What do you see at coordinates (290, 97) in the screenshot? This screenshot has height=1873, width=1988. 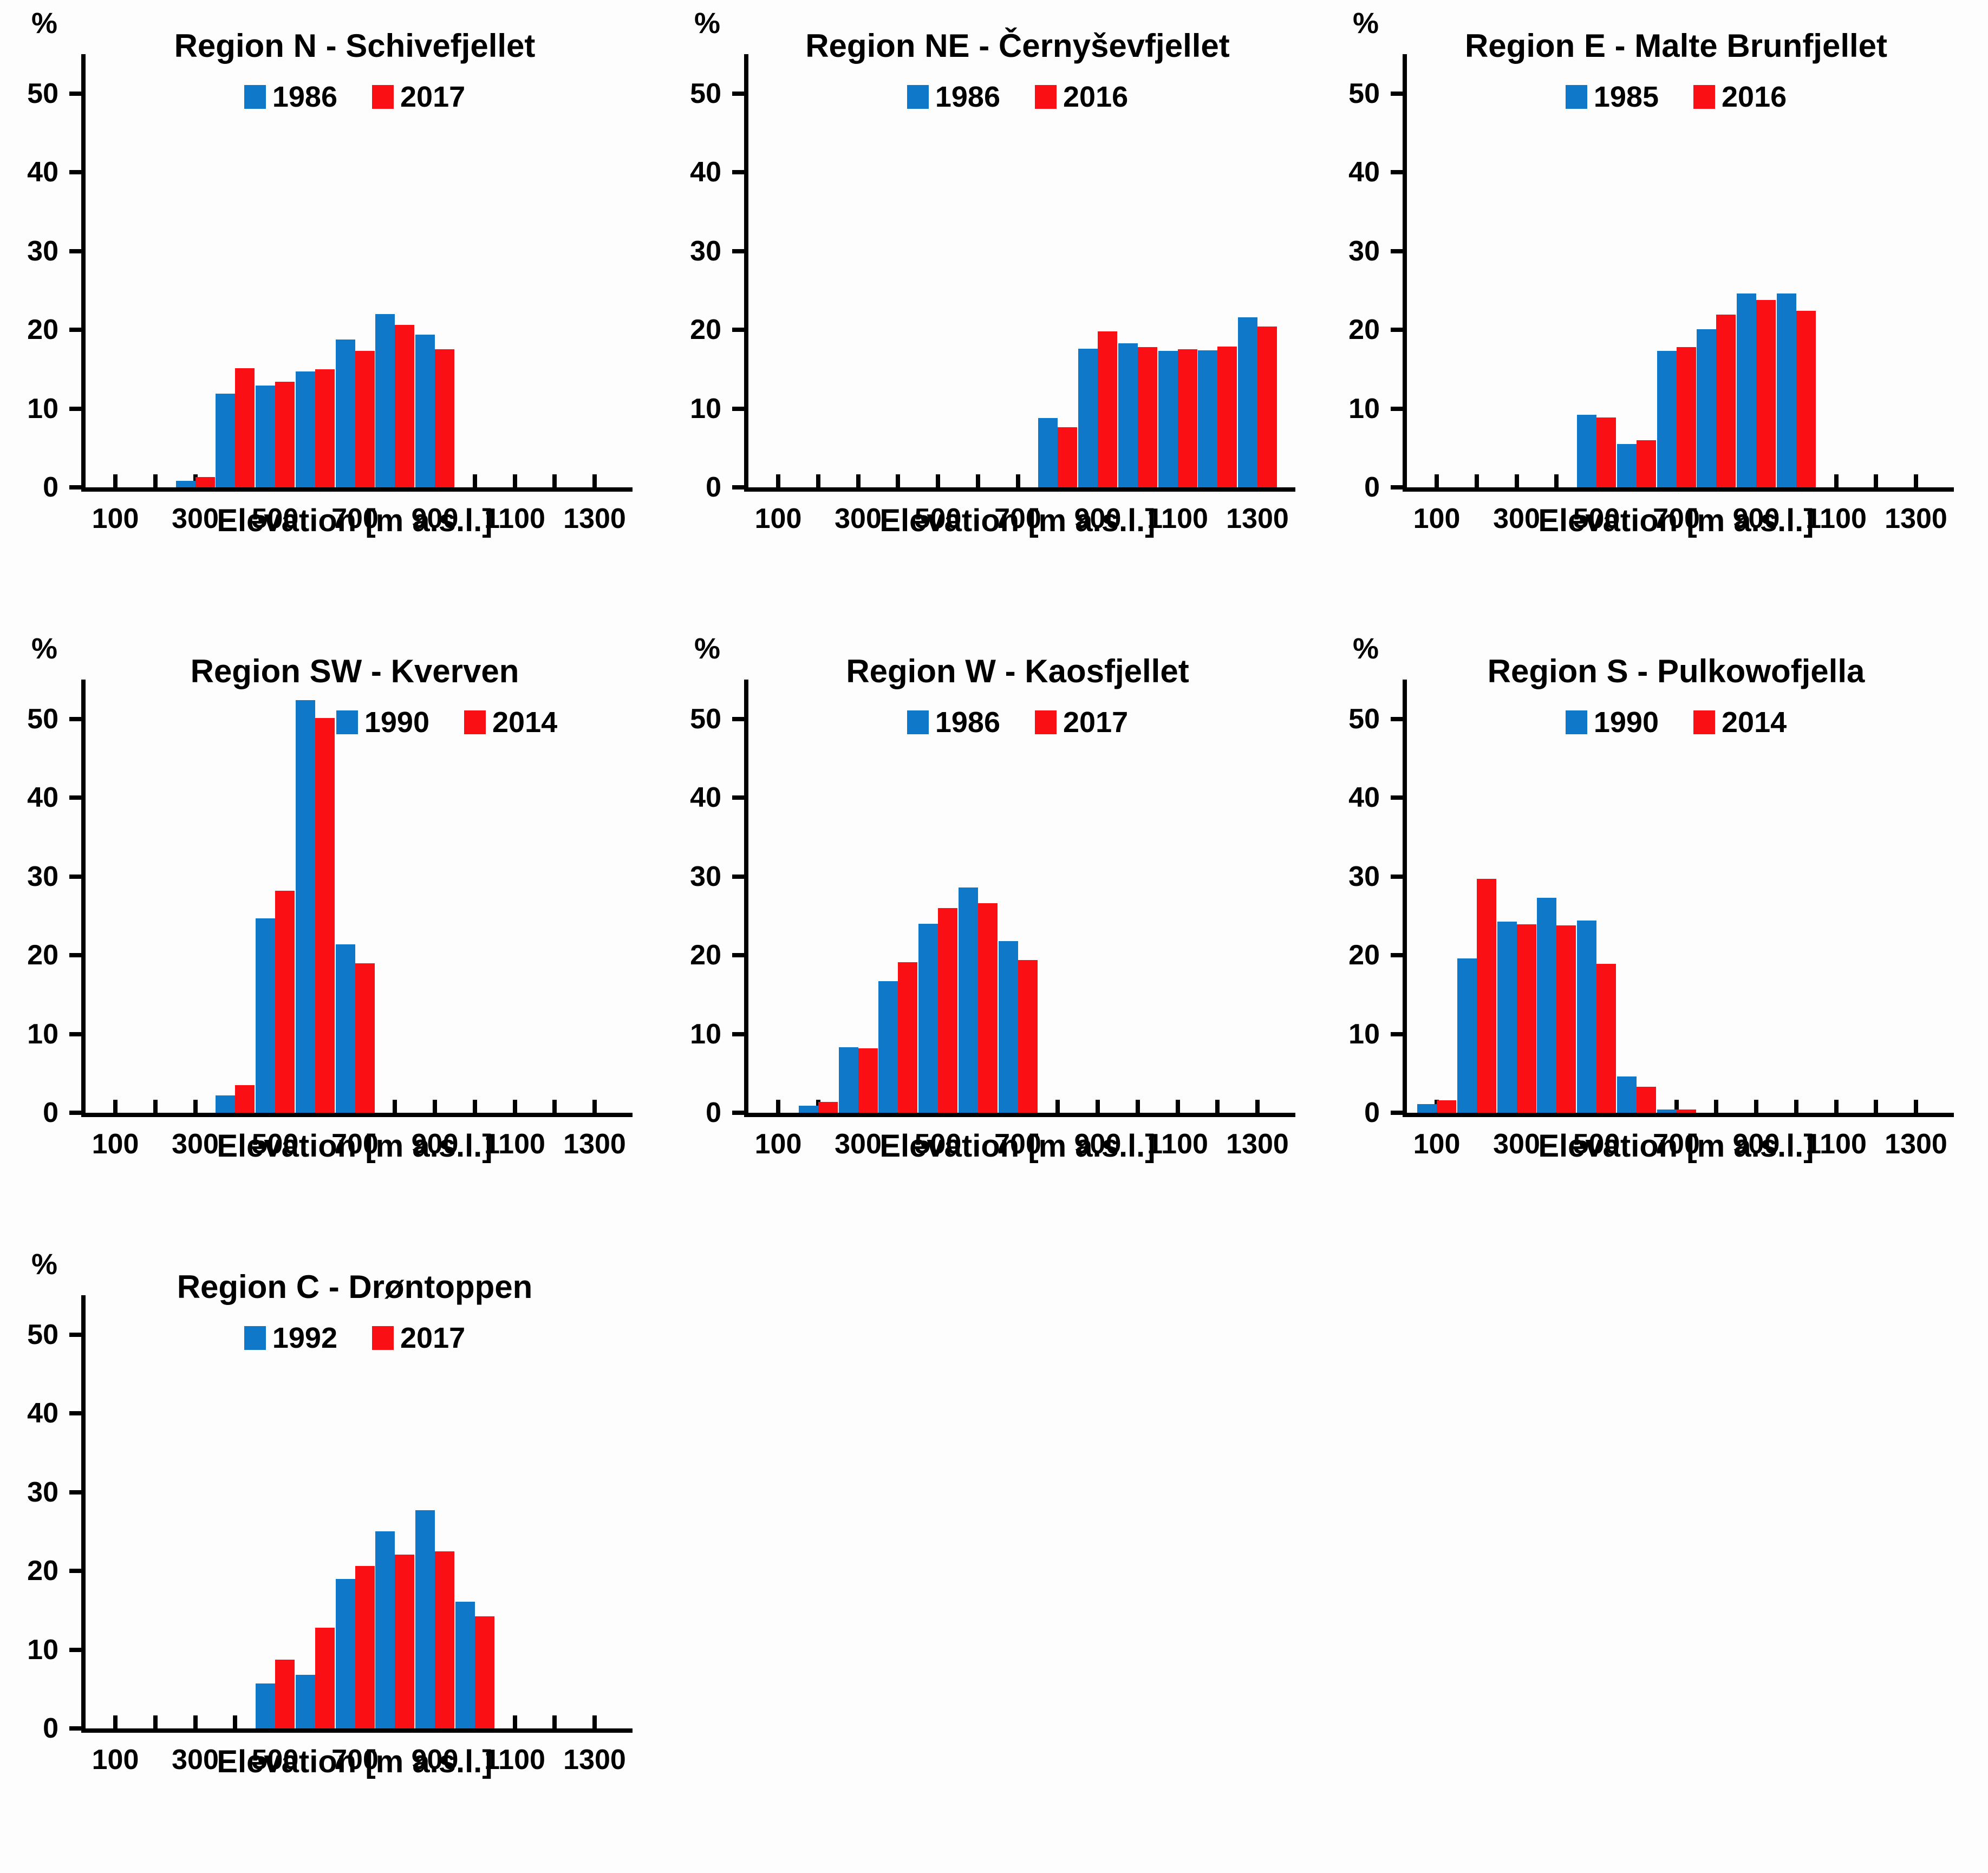 I see `legend-item: 1986` at bounding box center [290, 97].